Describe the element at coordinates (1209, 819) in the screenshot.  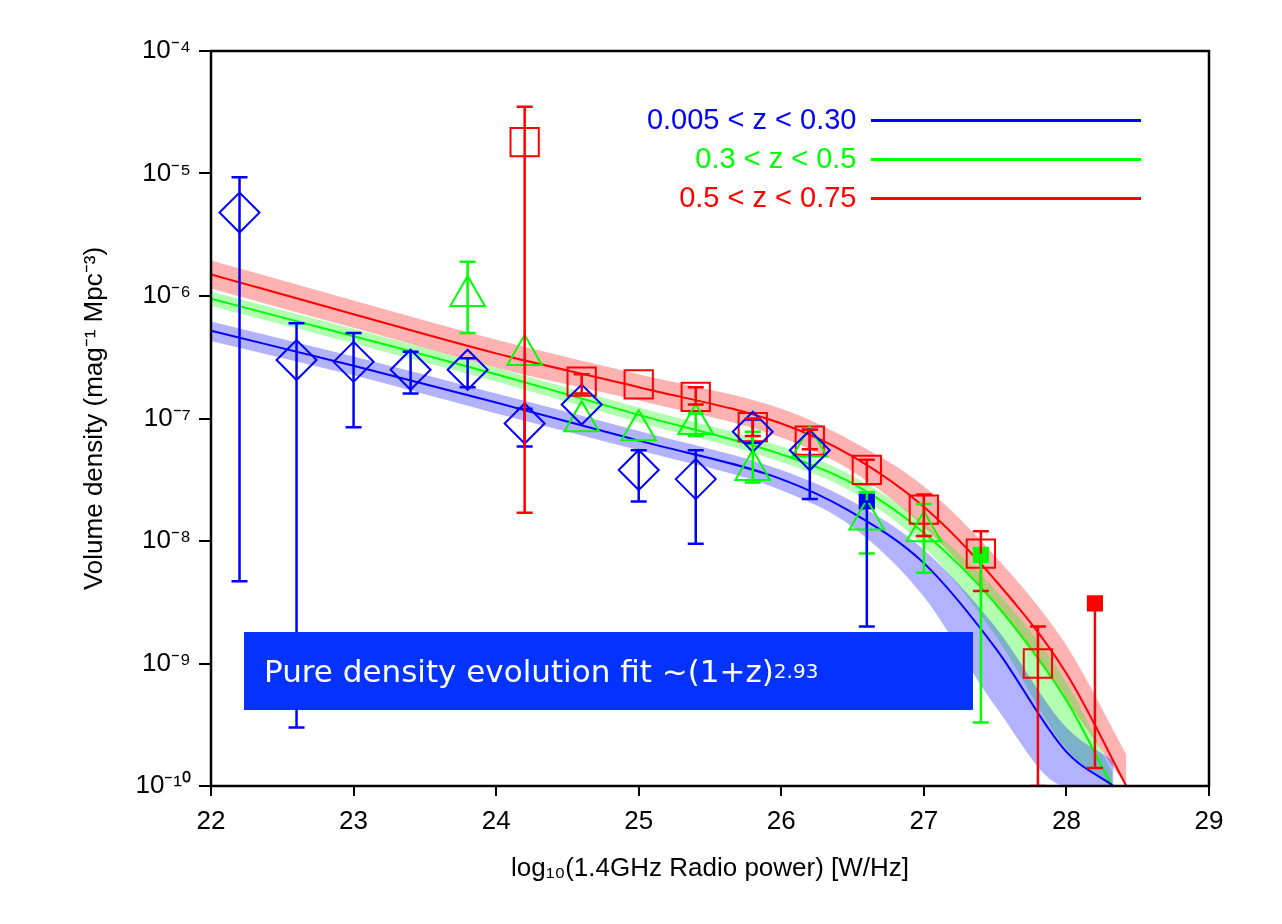
I see `x-tick-label: 29` at that location.